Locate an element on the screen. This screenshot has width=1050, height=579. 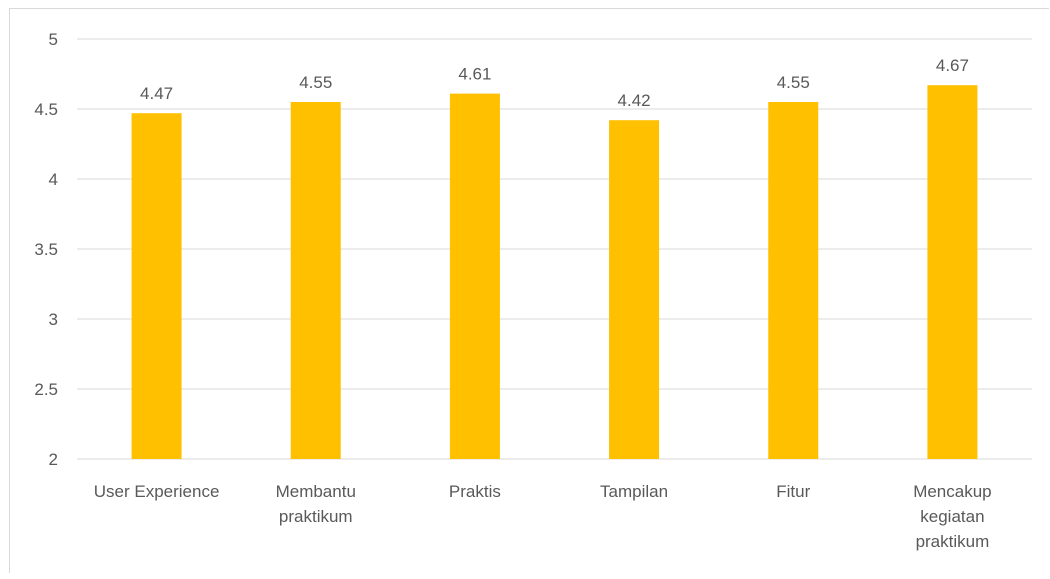
x-category-label-line: Fitur is located at coordinates (793, 491).